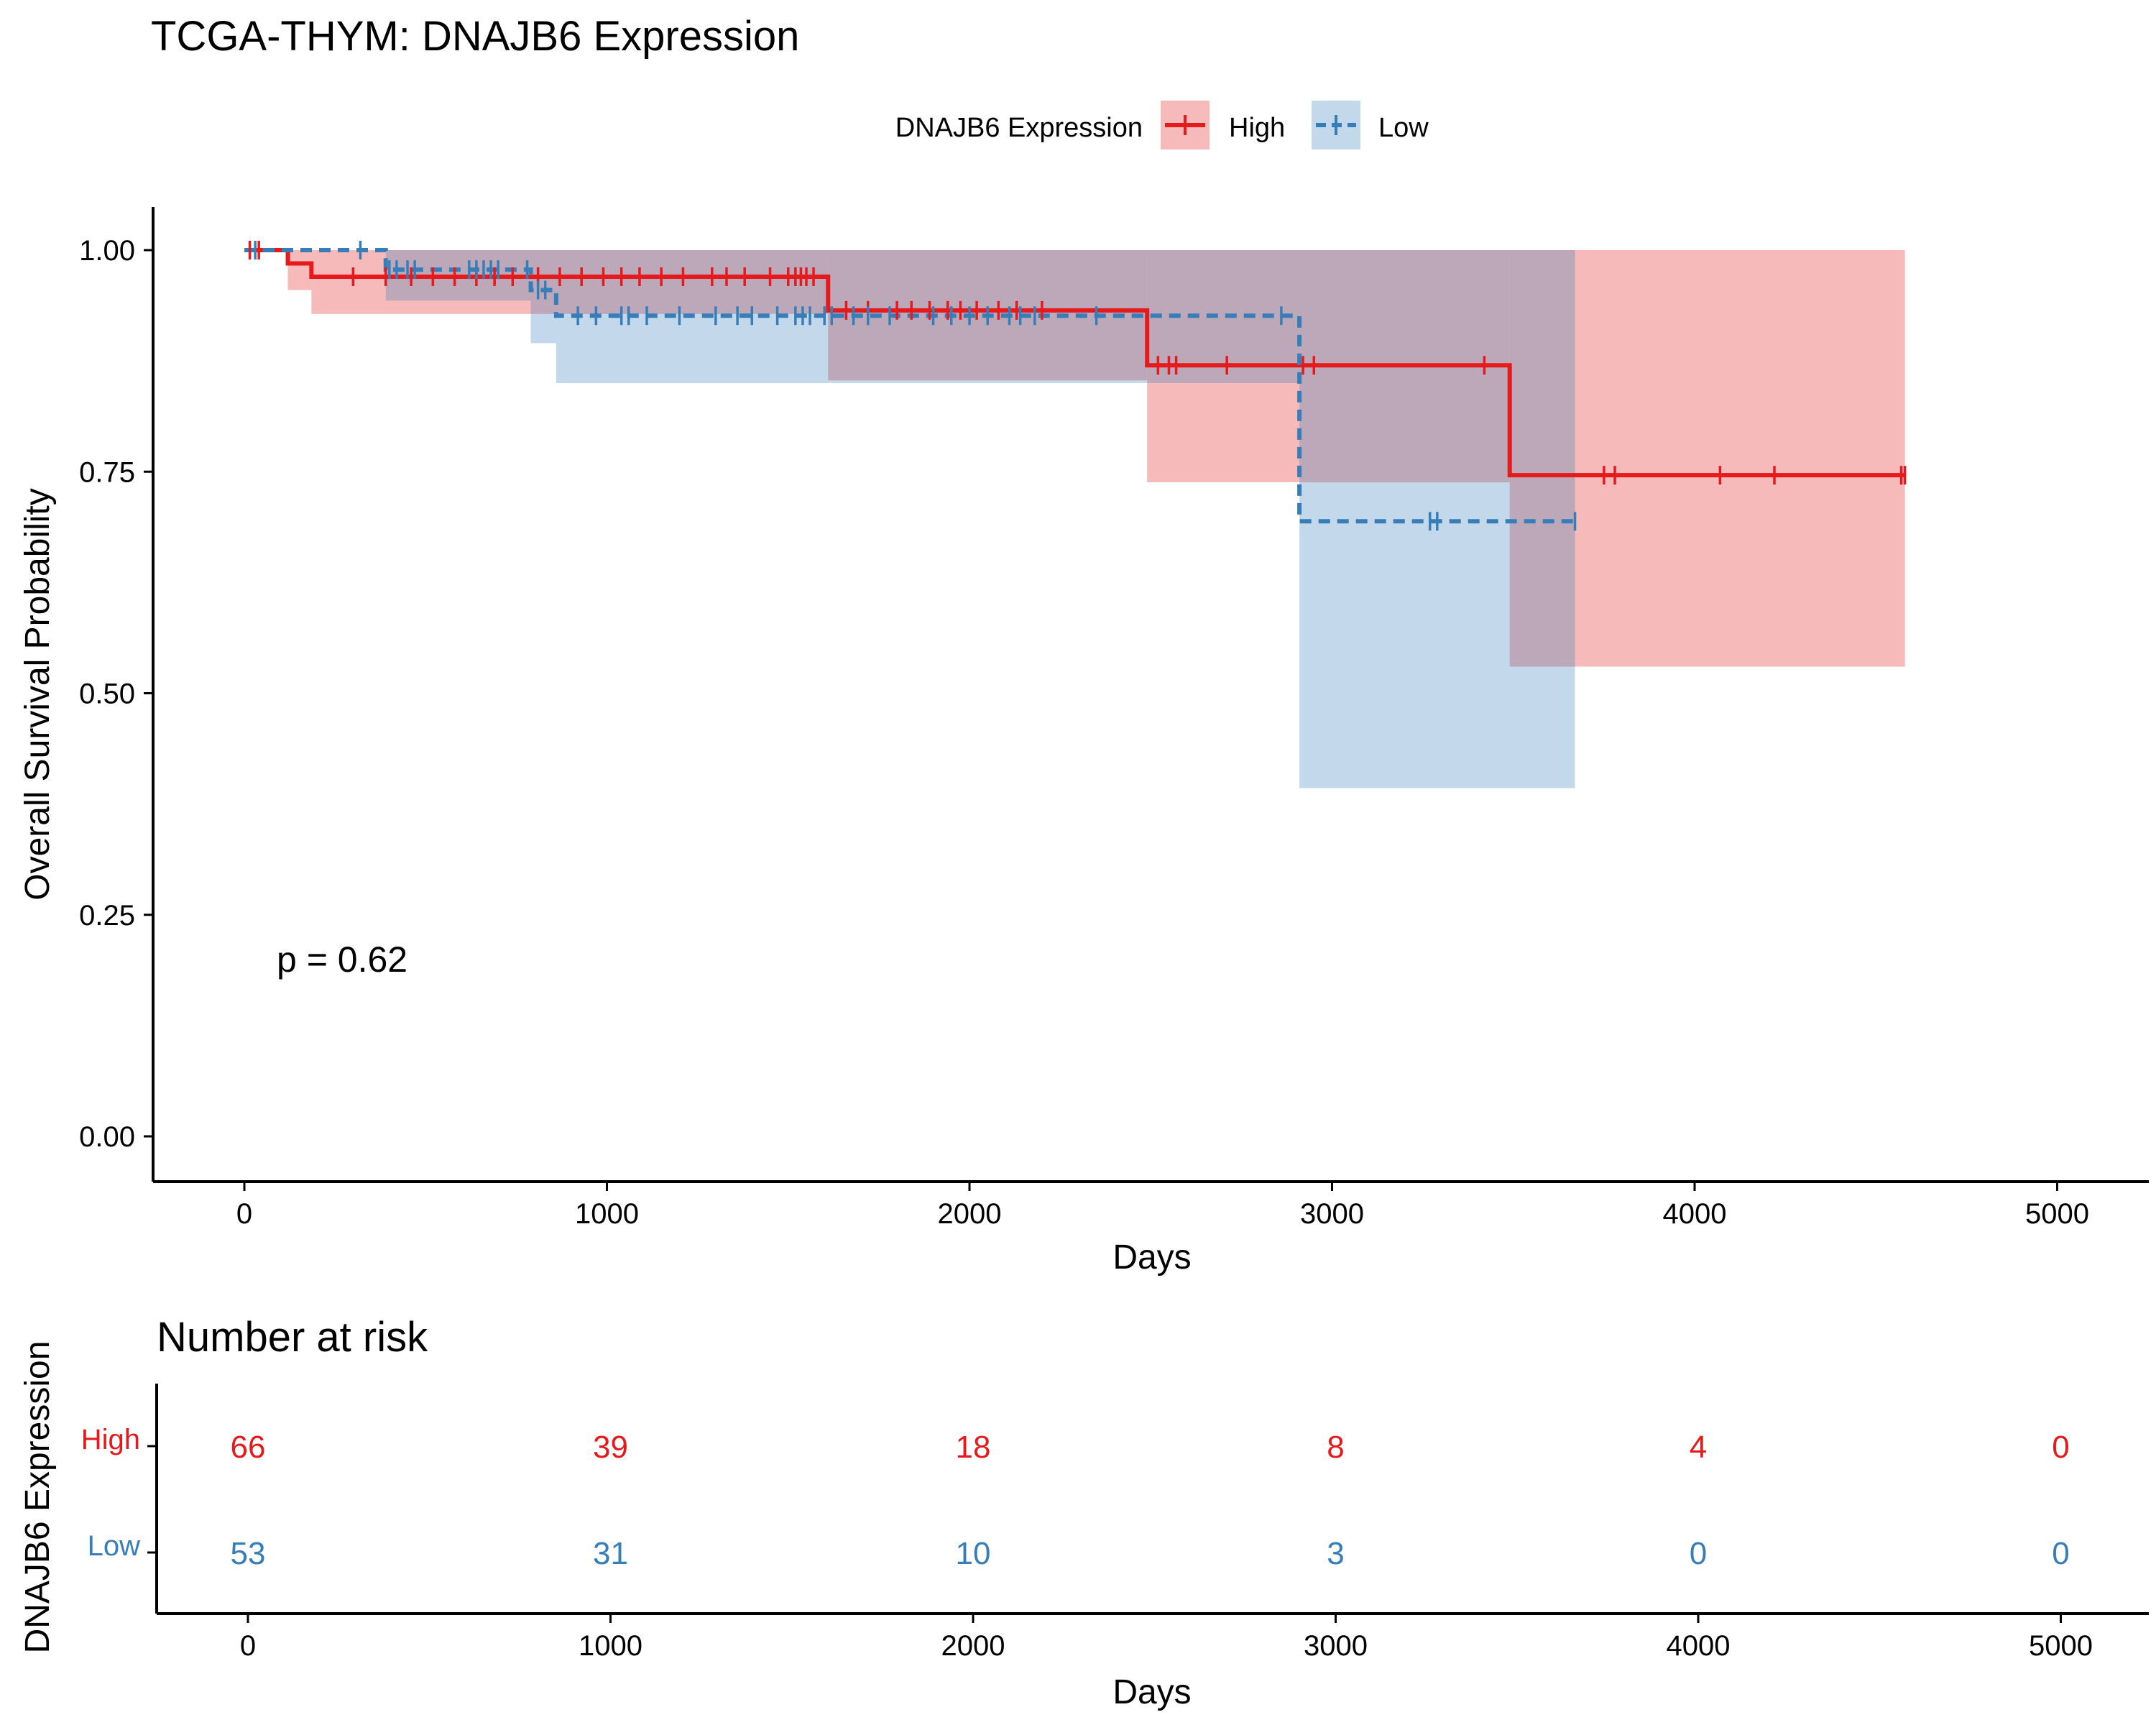 The height and width of the screenshot is (1725, 2156). What do you see at coordinates (292, 1337) in the screenshot?
I see `risk-table-title: Number at risk` at bounding box center [292, 1337].